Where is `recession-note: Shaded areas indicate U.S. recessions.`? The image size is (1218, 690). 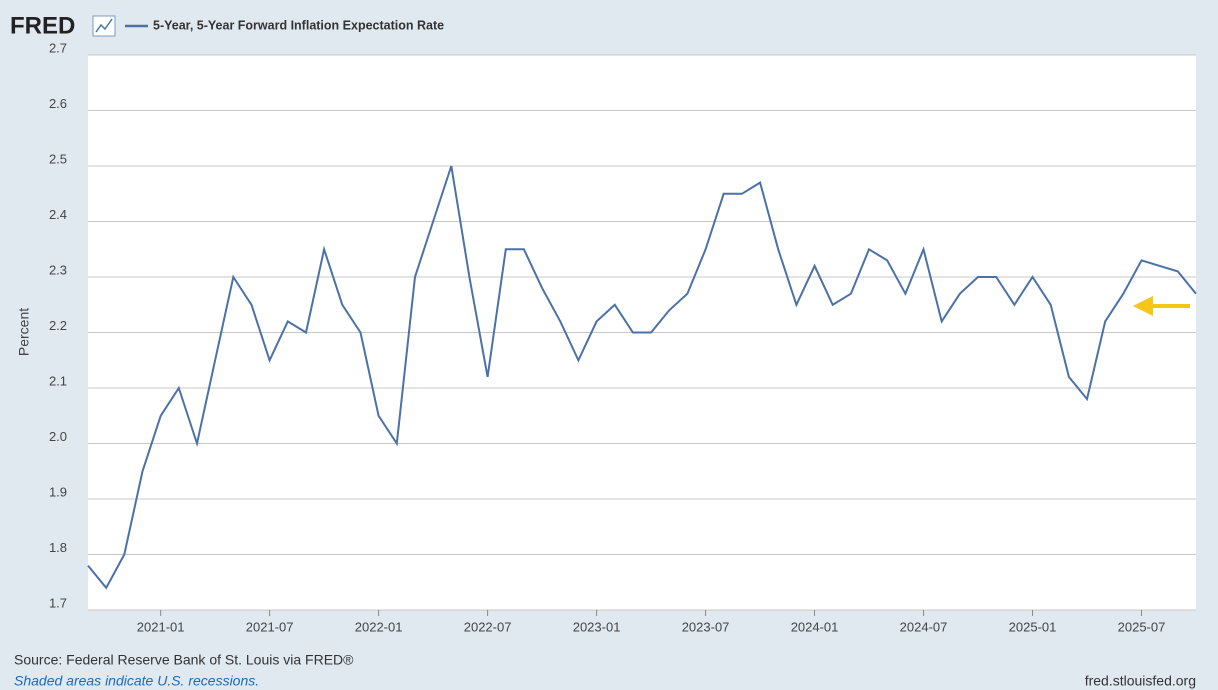 recession-note: Shaded areas indicate U.S. recessions. is located at coordinates (136, 681).